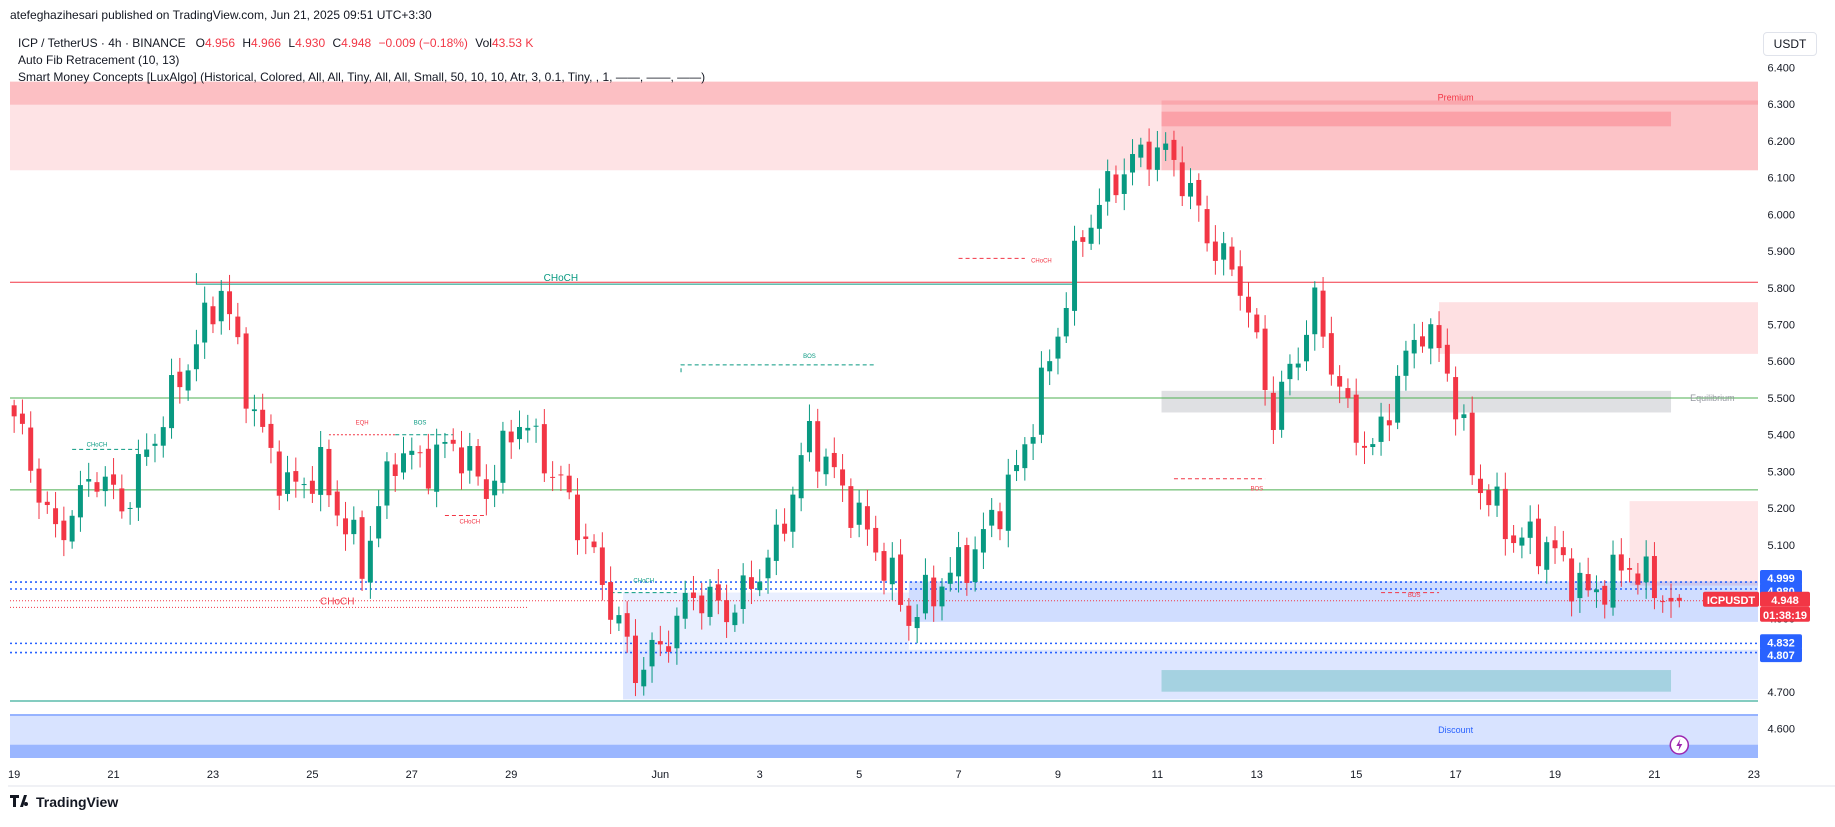 This screenshot has height=827, width=1835. I want to click on x-tick-label: 9, so click(1058, 775).